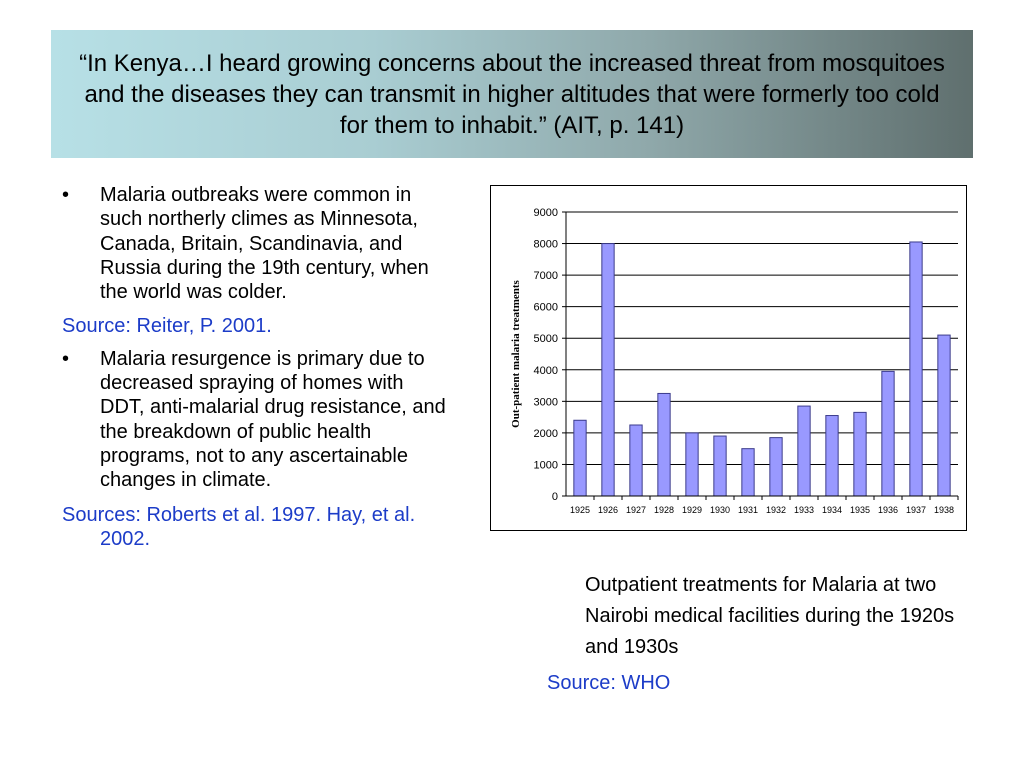  What do you see at coordinates (804, 510) in the screenshot?
I see `x-tick-label: 1933` at bounding box center [804, 510].